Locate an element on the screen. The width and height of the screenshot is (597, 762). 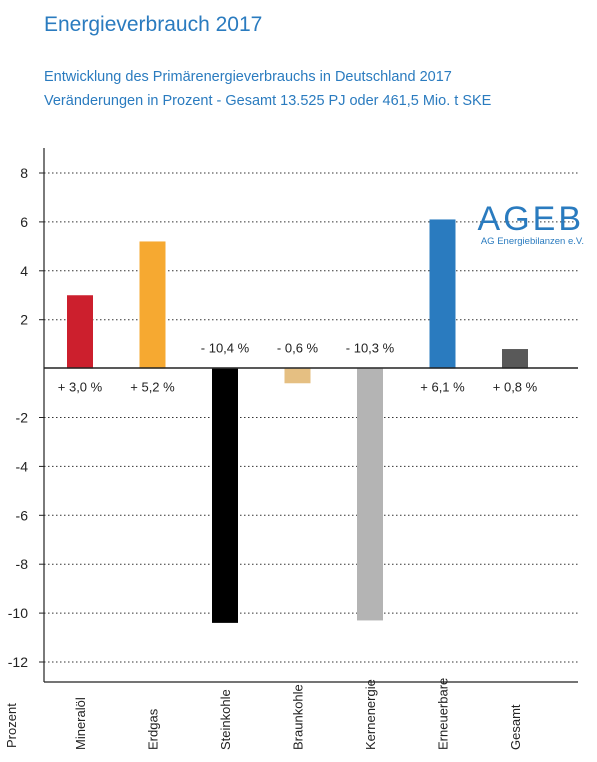
y-tick-label: 8 is located at coordinates (24, 173).